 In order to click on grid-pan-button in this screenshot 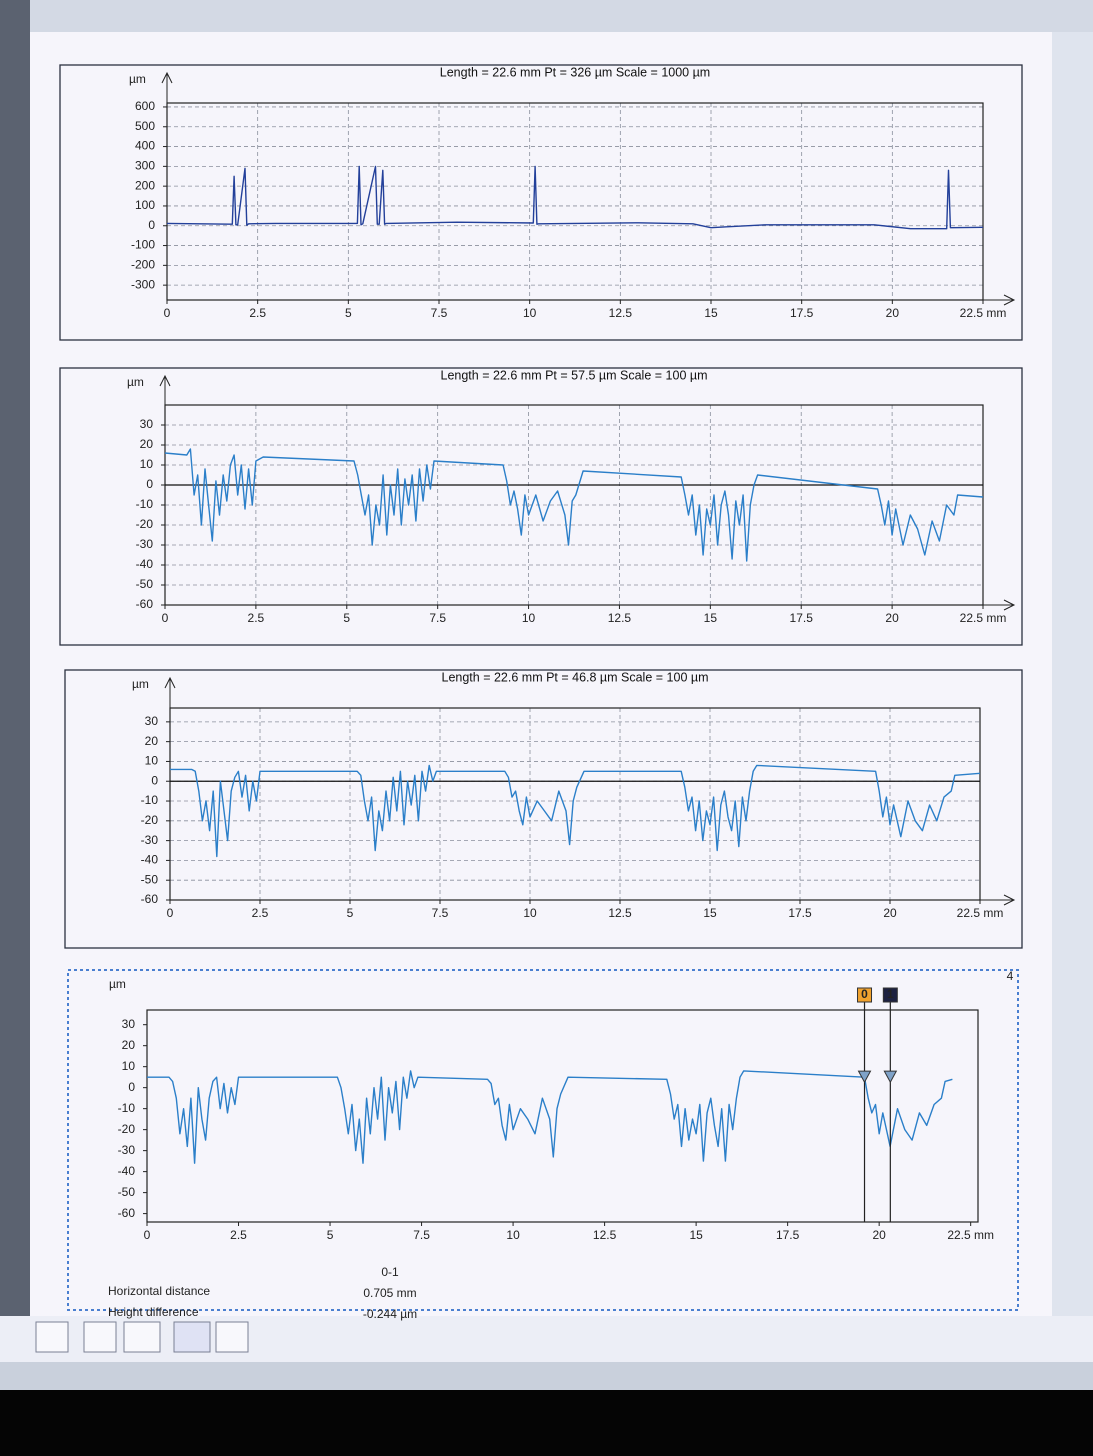, I will do `click(232, 1337)`.